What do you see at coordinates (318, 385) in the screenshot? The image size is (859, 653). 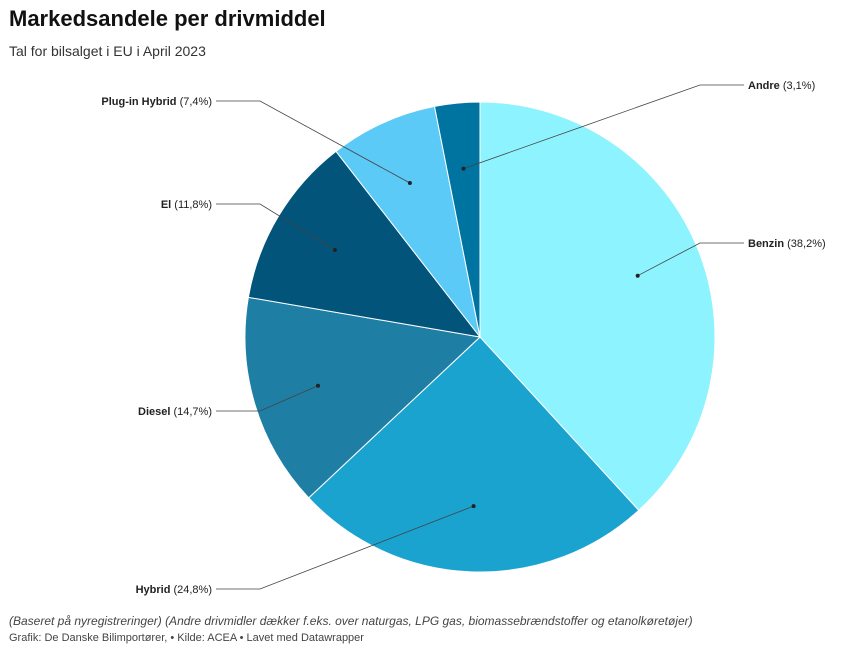 I see `leader-dot-diesel` at bounding box center [318, 385].